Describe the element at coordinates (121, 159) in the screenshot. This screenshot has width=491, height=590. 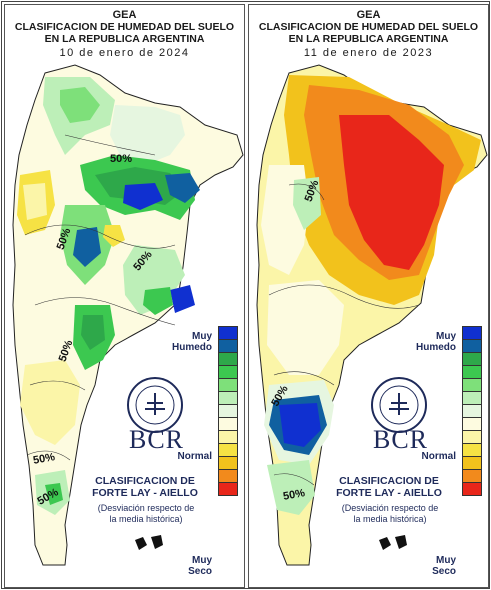
I see `isoline-label: 50%` at that location.